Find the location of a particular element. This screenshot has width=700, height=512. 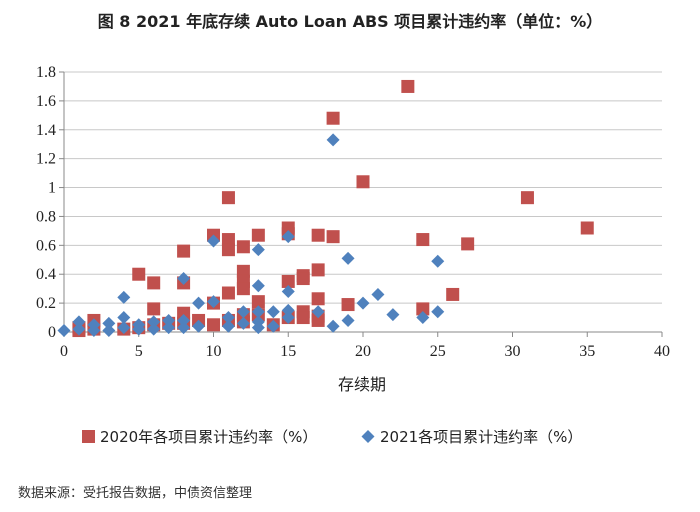

x-tick-label: 30 is located at coordinates (513, 351).